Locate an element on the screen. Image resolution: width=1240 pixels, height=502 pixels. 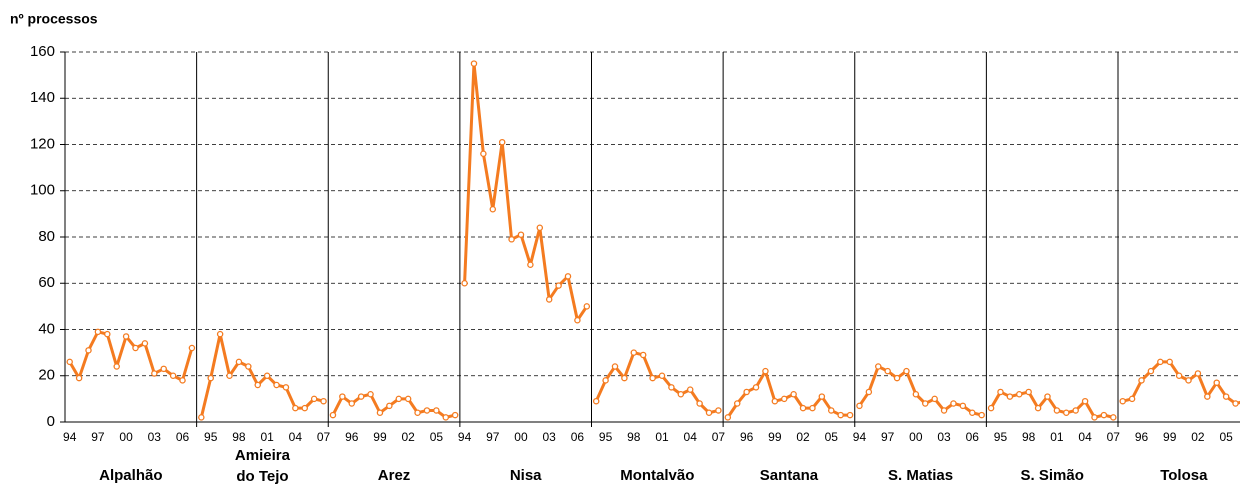
group-label-line: do Tejo is located at coordinates (262, 476).